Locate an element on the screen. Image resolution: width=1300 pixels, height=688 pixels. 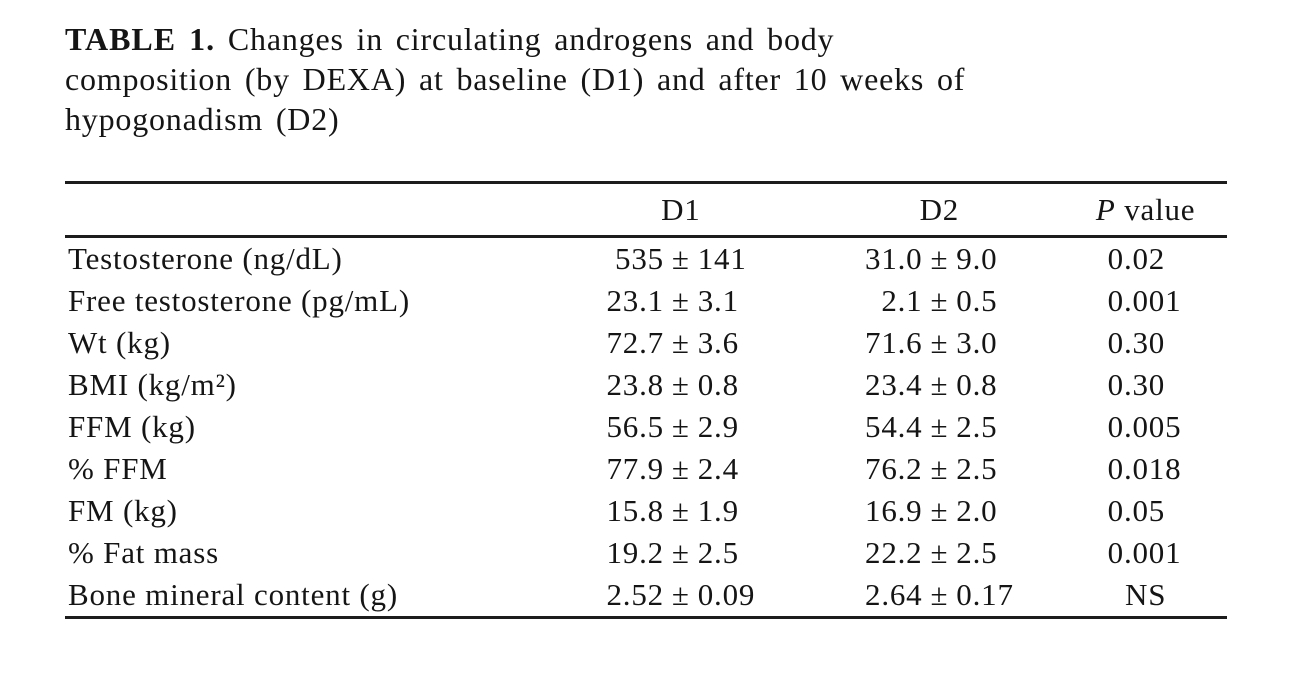
cell-p-value: 0.02 is located at coordinates (1136, 258).